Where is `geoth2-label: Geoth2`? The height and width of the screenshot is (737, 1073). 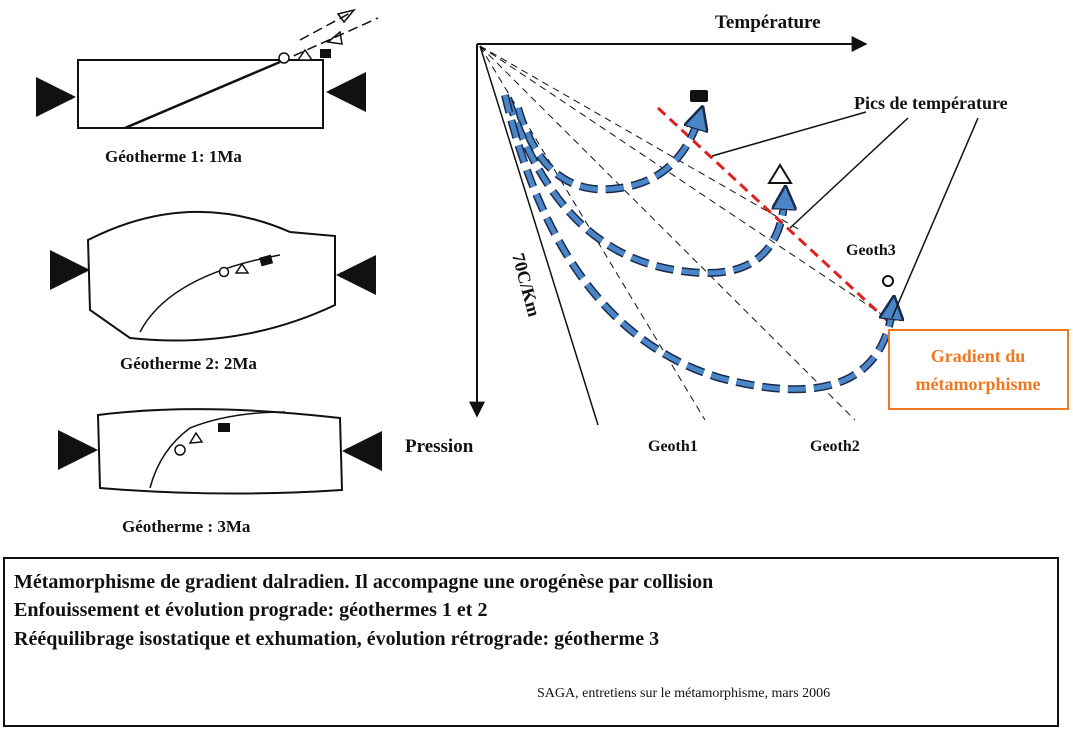
geoth2-label: Geoth2 is located at coordinates (835, 446).